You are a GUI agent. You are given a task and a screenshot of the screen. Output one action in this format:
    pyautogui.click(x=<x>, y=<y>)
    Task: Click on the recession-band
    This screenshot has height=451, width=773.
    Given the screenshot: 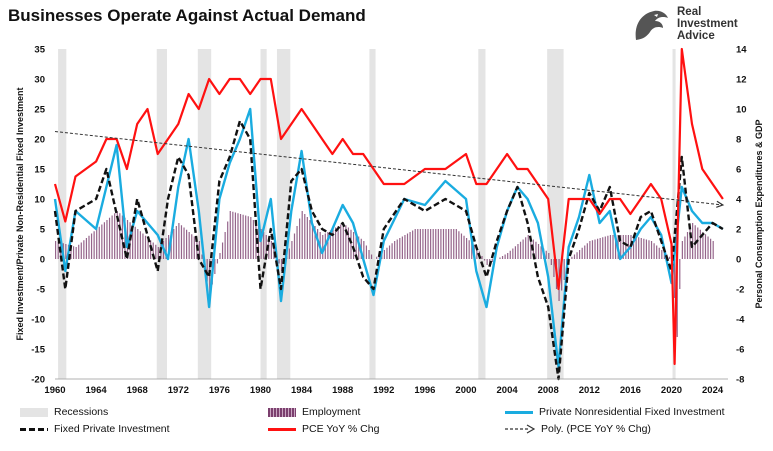 What is the action you would take?
    pyautogui.click(x=263, y=214)
    